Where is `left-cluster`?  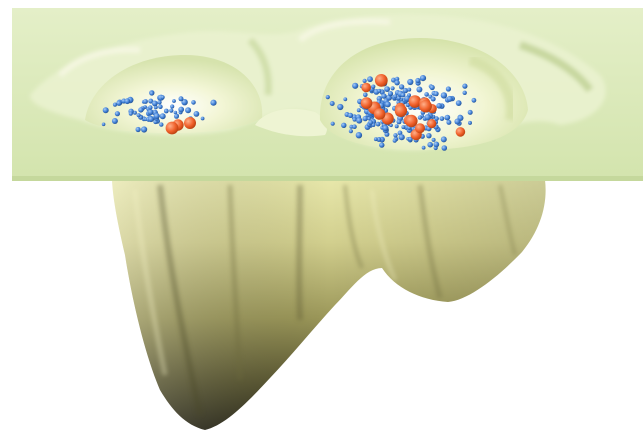
left-cluster is located at coordinates (159, 112).